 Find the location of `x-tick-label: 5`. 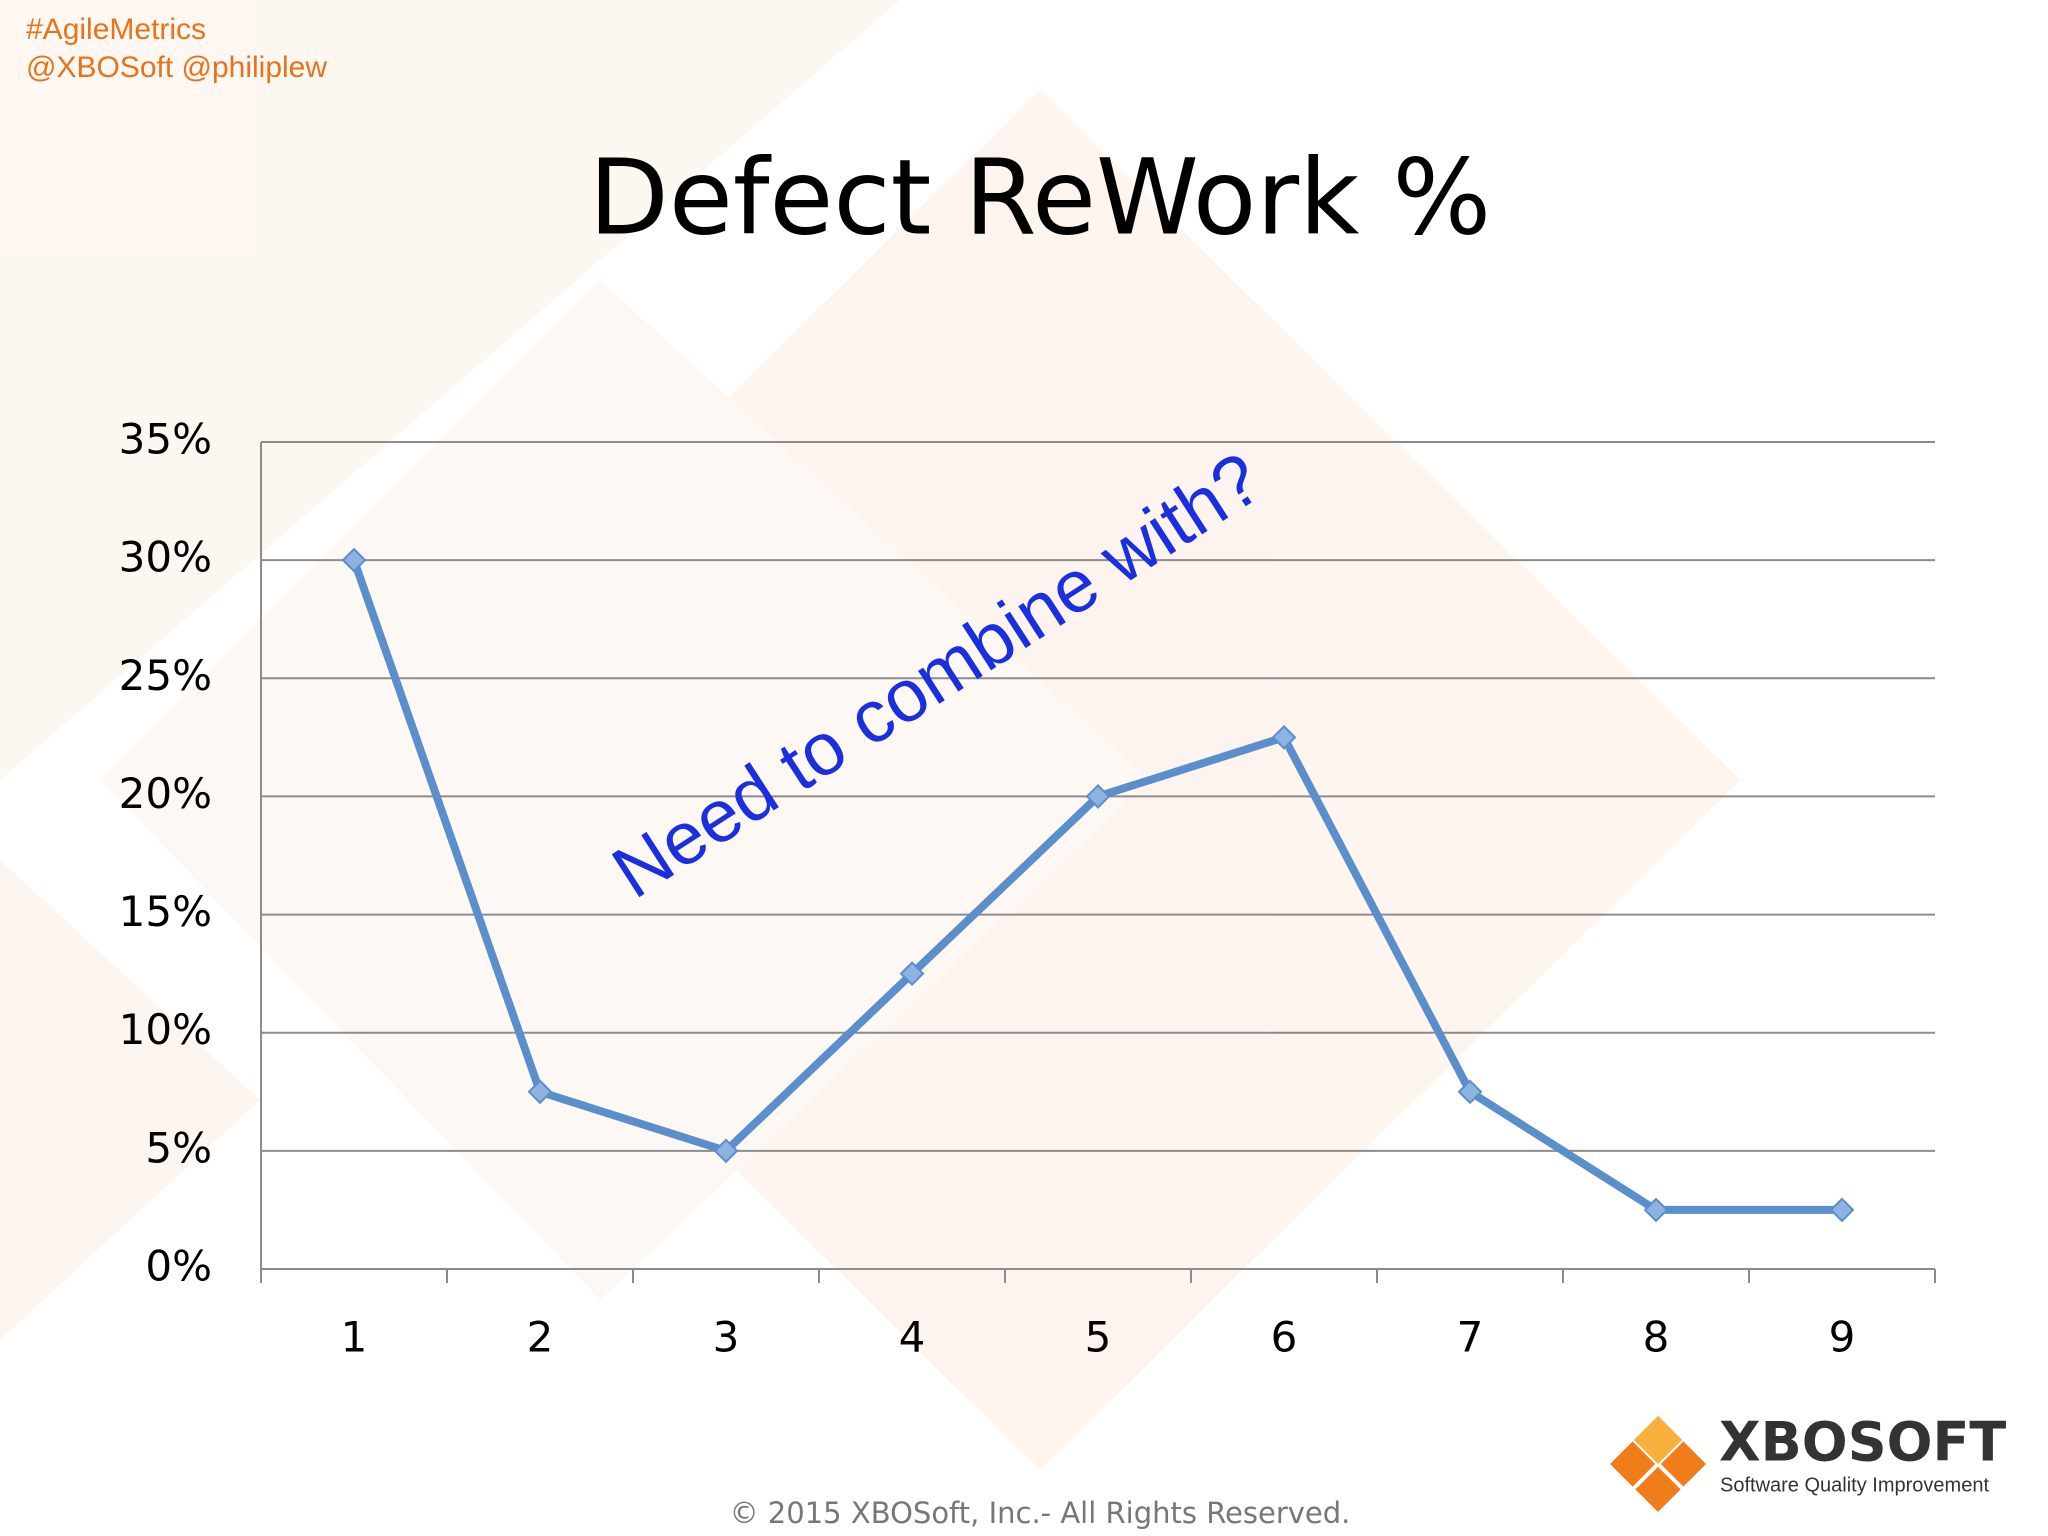

x-tick-label: 5 is located at coordinates (1098, 1337).